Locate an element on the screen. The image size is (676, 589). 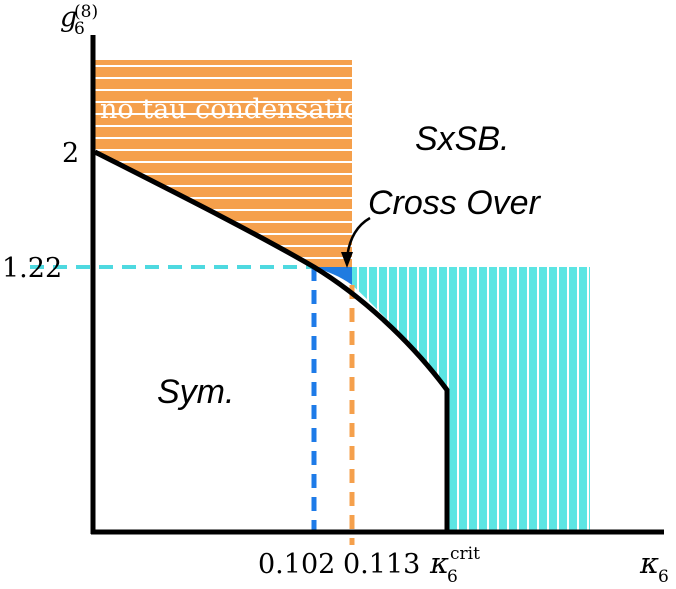
x-tick-0113: 0.113 is located at coordinates (381, 564).